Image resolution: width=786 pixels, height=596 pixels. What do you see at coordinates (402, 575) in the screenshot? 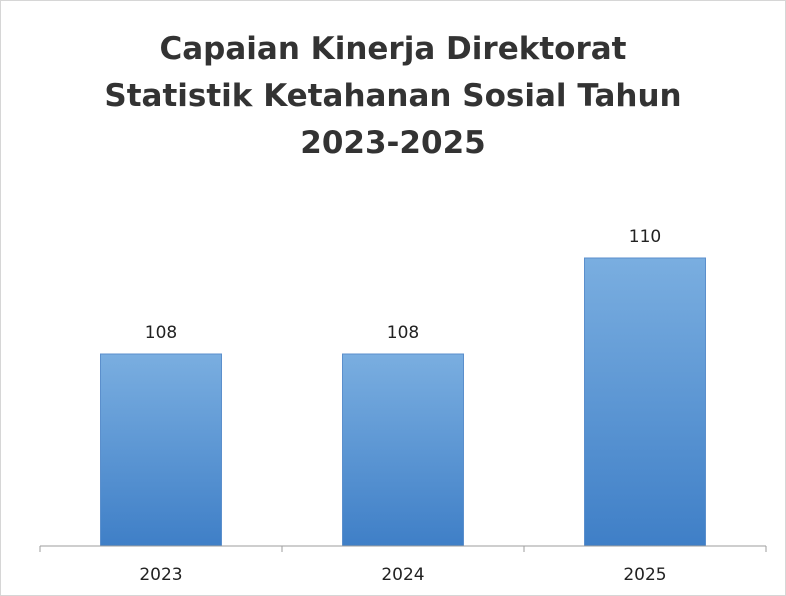
I see `x-tick-label-2024: 2024` at bounding box center [402, 575].